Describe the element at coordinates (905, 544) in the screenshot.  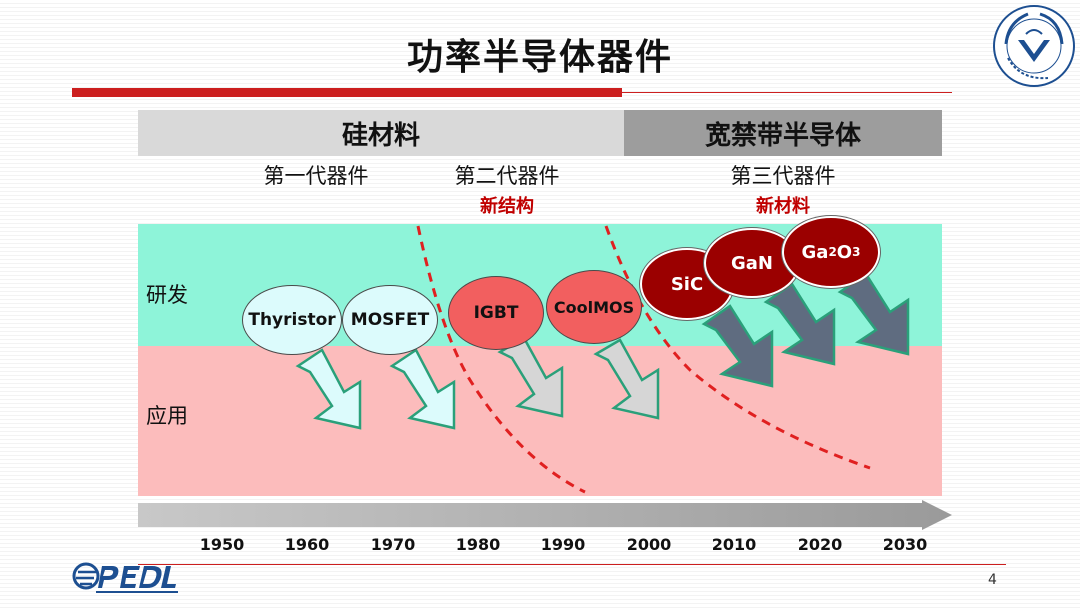
I see `year-label: 2030` at that location.